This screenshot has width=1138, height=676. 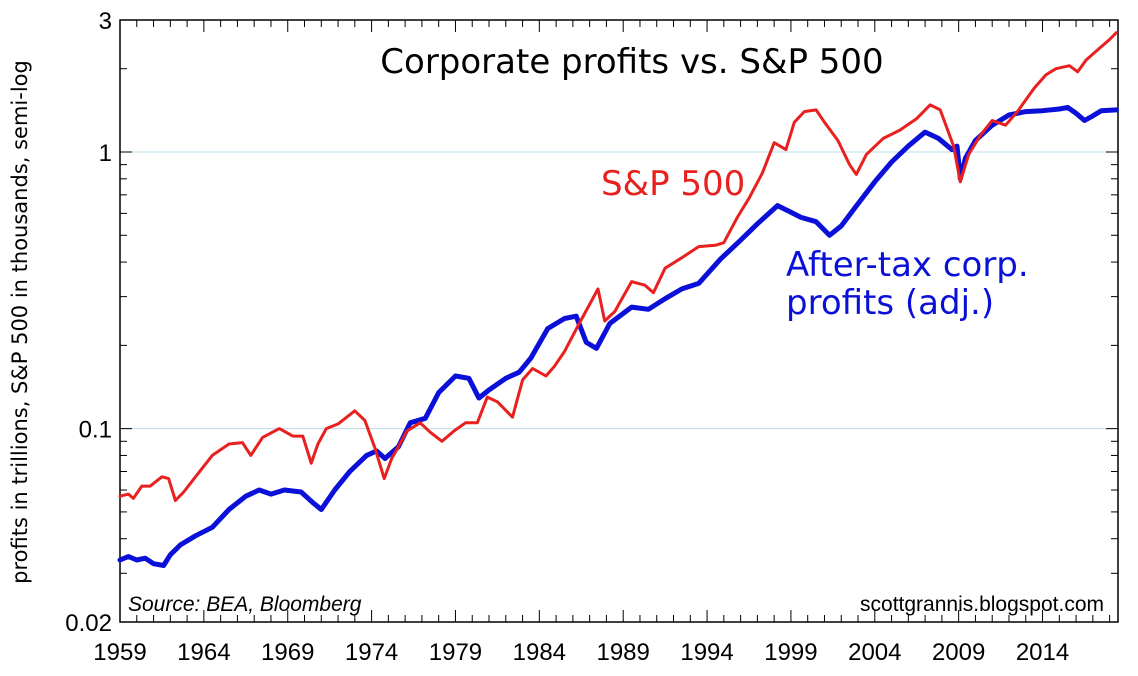 What do you see at coordinates (245, 604) in the screenshot?
I see `source-note: Source: BEA, Bloomberg` at bounding box center [245, 604].